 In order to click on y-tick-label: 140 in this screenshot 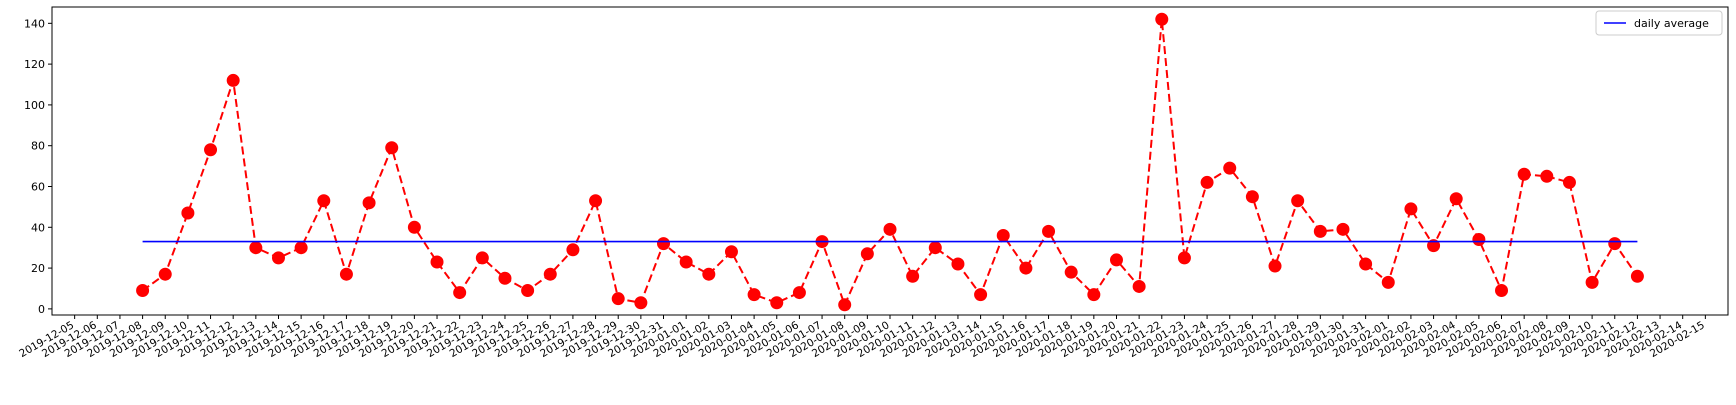, I will do `click(34, 23)`.